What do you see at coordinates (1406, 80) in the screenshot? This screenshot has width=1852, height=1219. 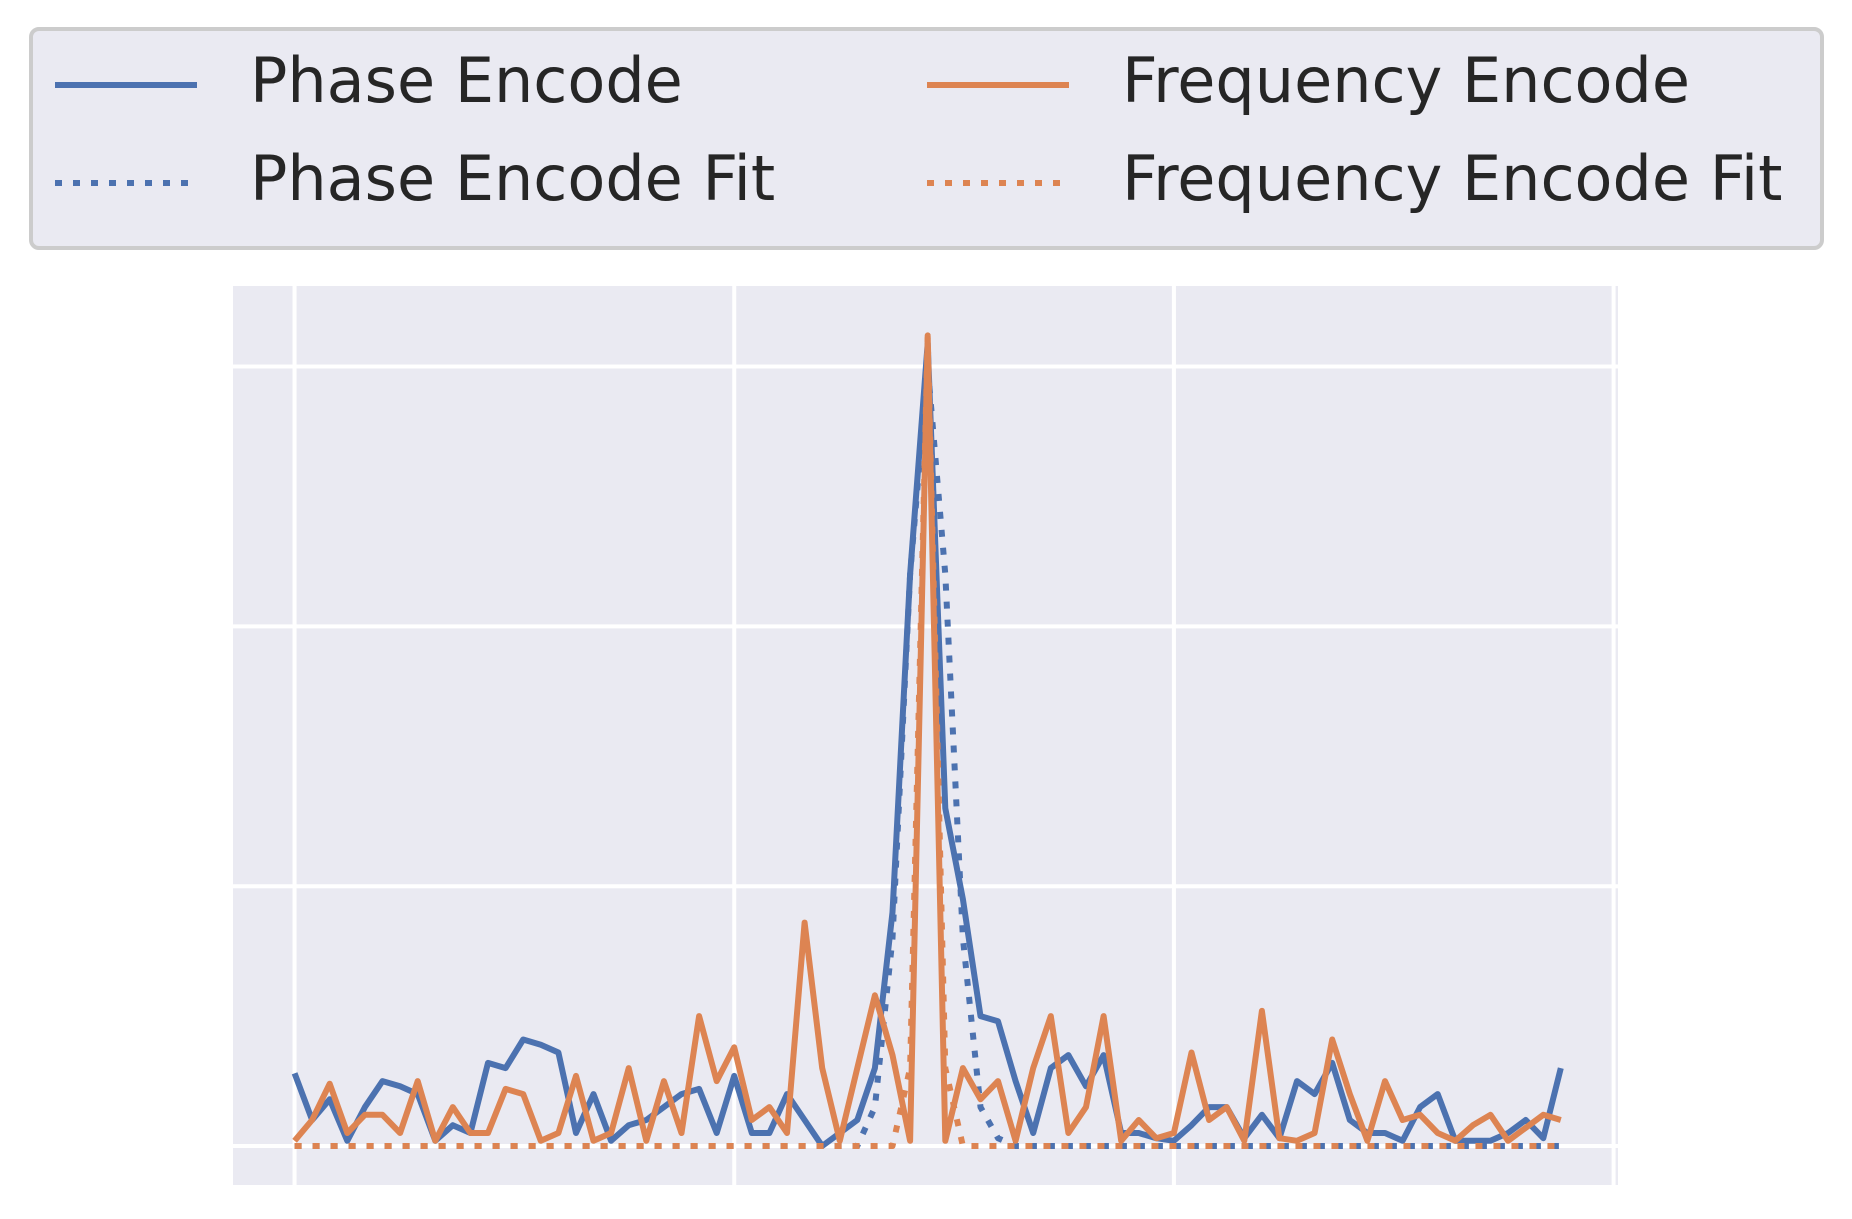 I see `legend-label: Frequency Encode` at bounding box center [1406, 80].